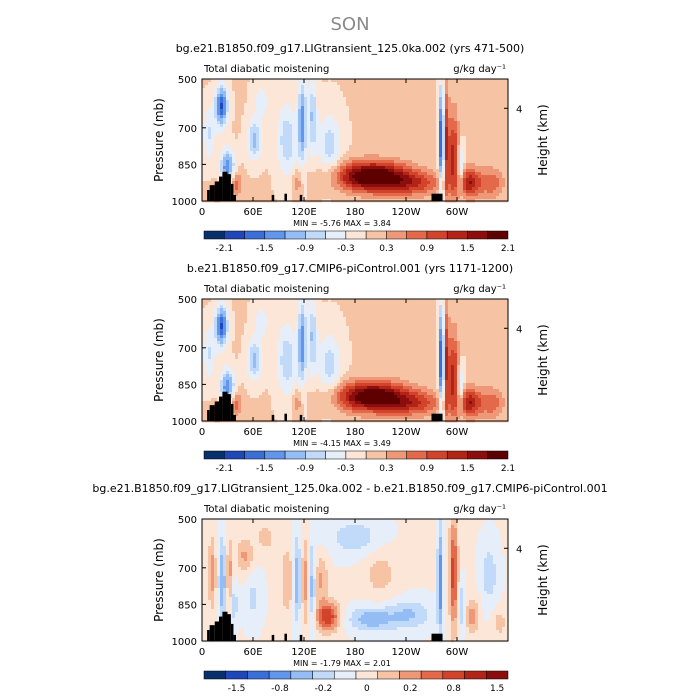  Describe the element at coordinates (437, 197) in the screenshot. I see `terrain-mask` at that location.